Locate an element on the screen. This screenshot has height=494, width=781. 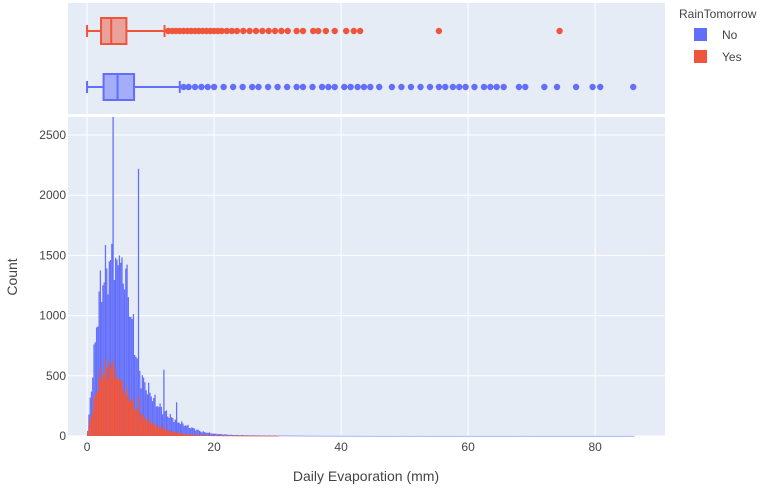
legend-item-no: No is located at coordinates (716, 35).